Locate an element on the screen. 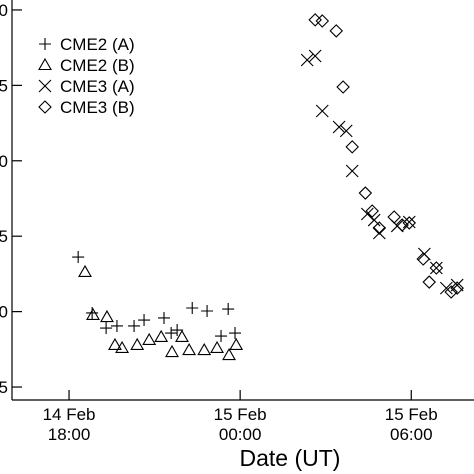 The width and height of the screenshot is (474, 474). legend-label: CME2 (A) is located at coordinates (97, 44).